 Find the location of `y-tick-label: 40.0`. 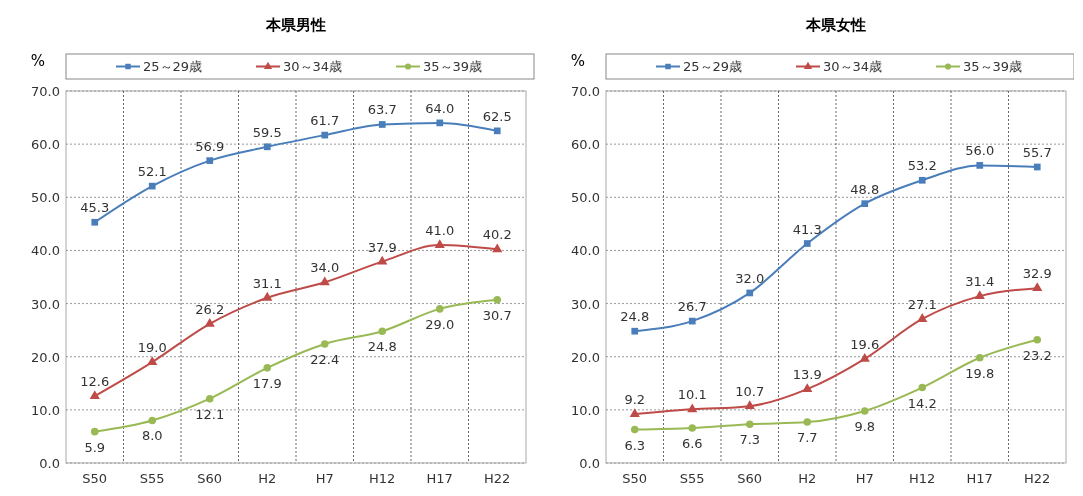

y-tick-label: 40.0 is located at coordinates (45, 251).